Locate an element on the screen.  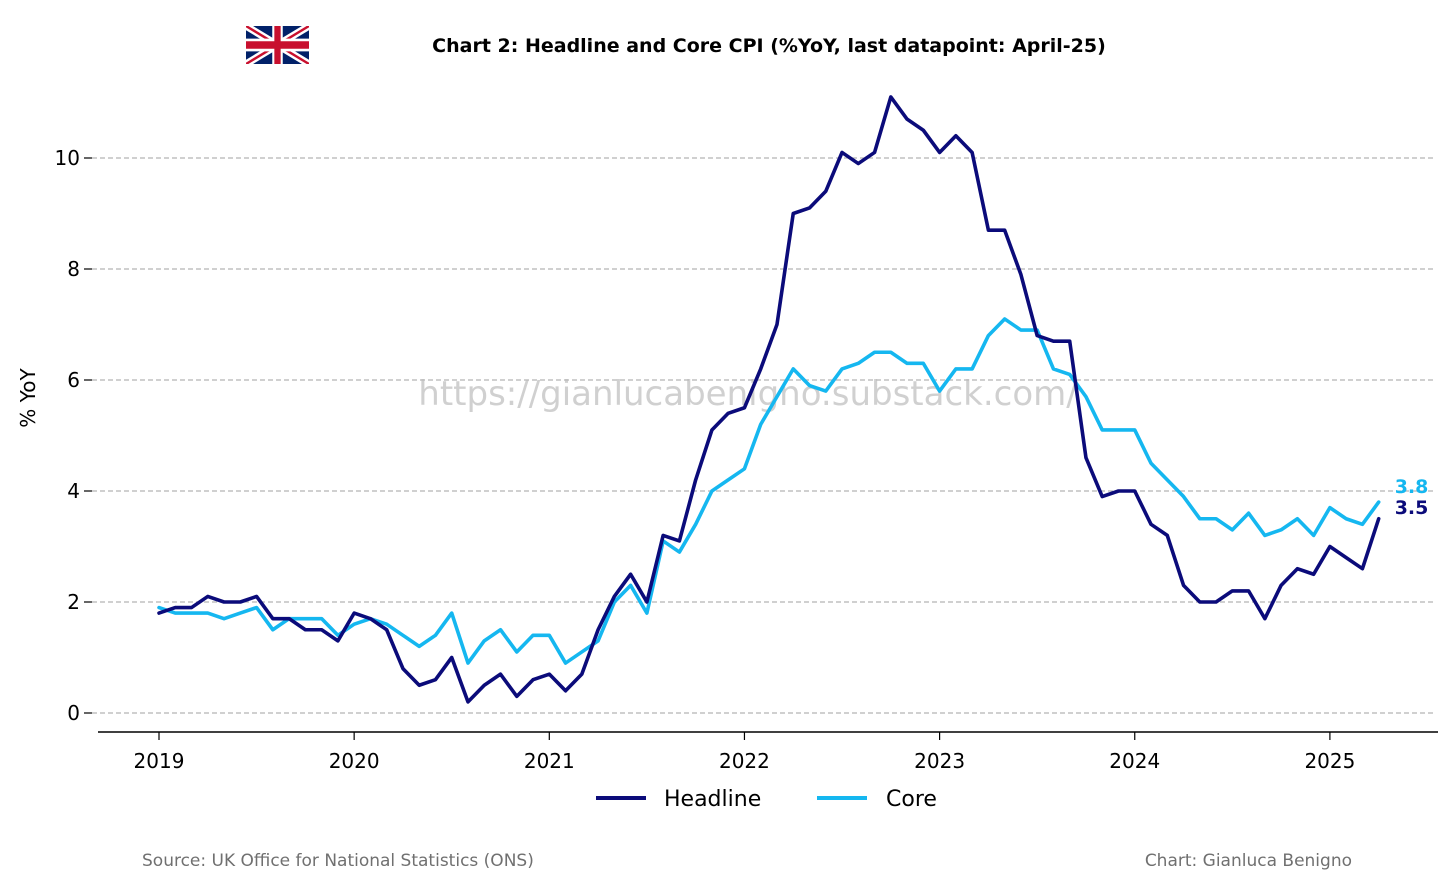
end-label-core: 3.8 is located at coordinates (1412, 487).